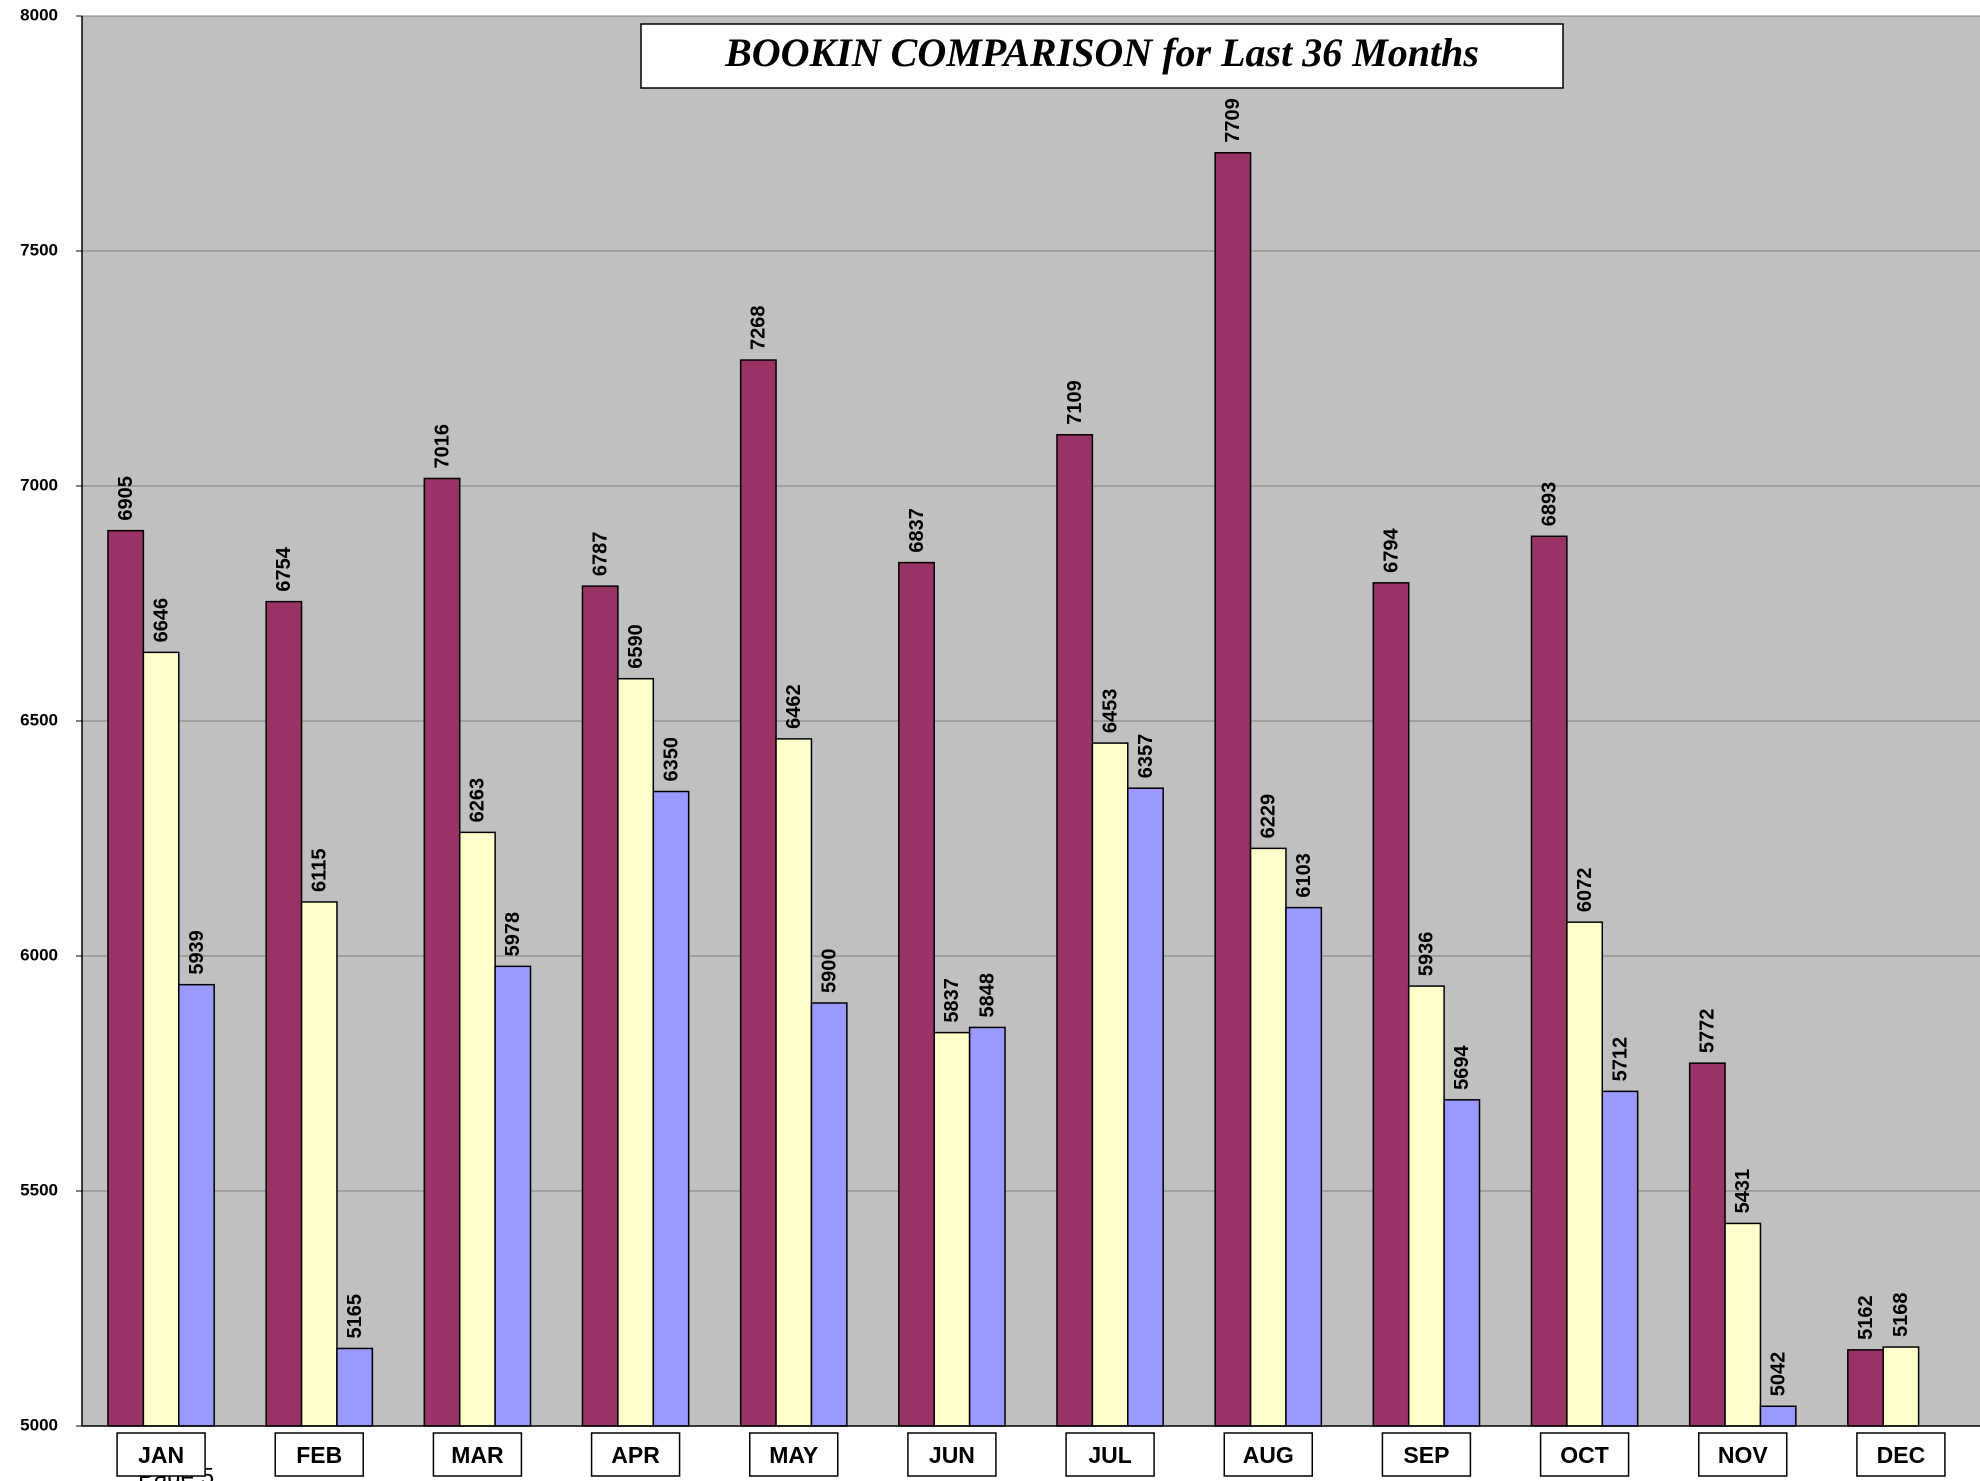  What do you see at coordinates (442, 446) in the screenshot?
I see `value-label: 7016` at bounding box center [442, 446].